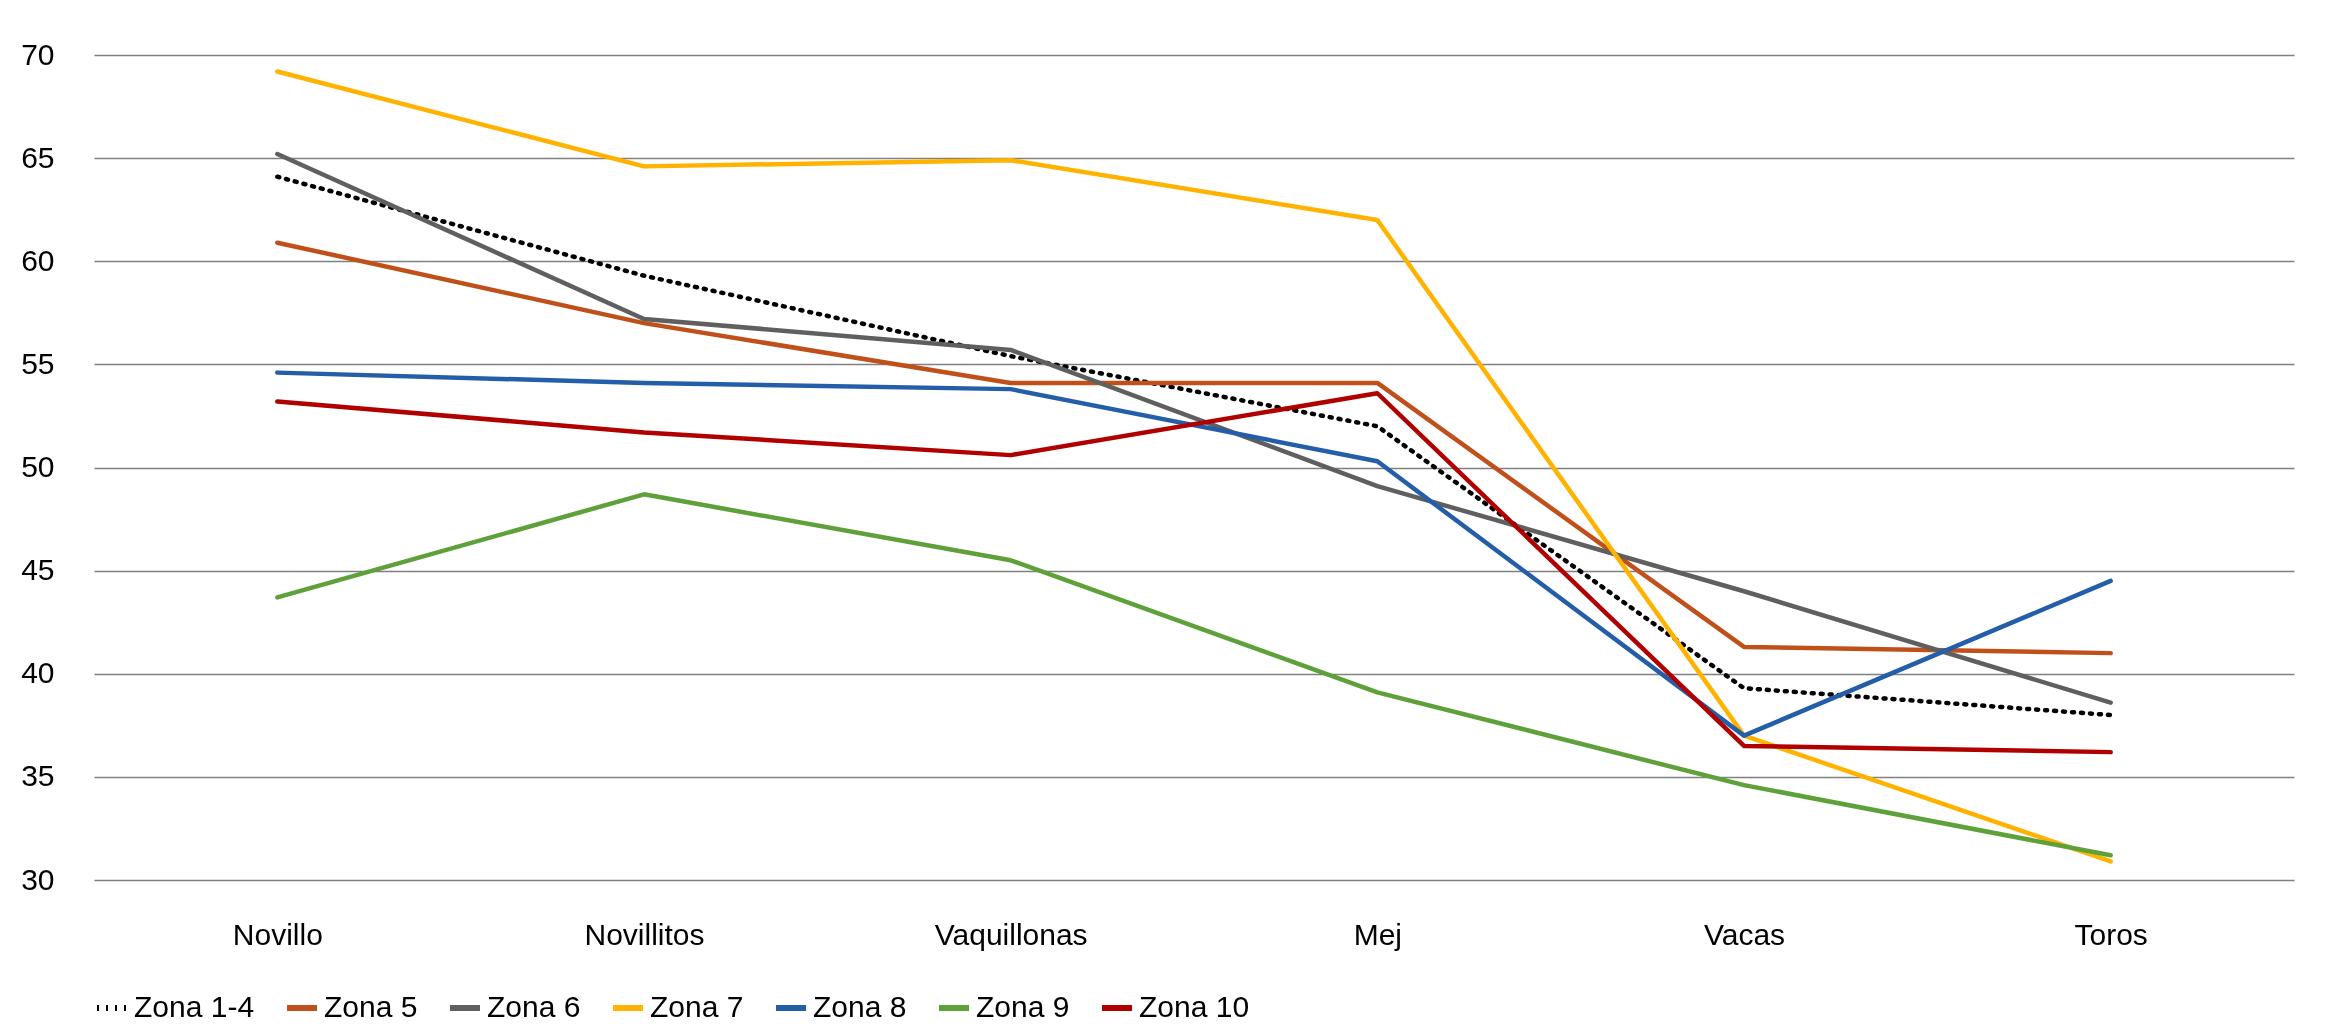  I want to click on legend-label: Zona 8, so click(860, 1006).